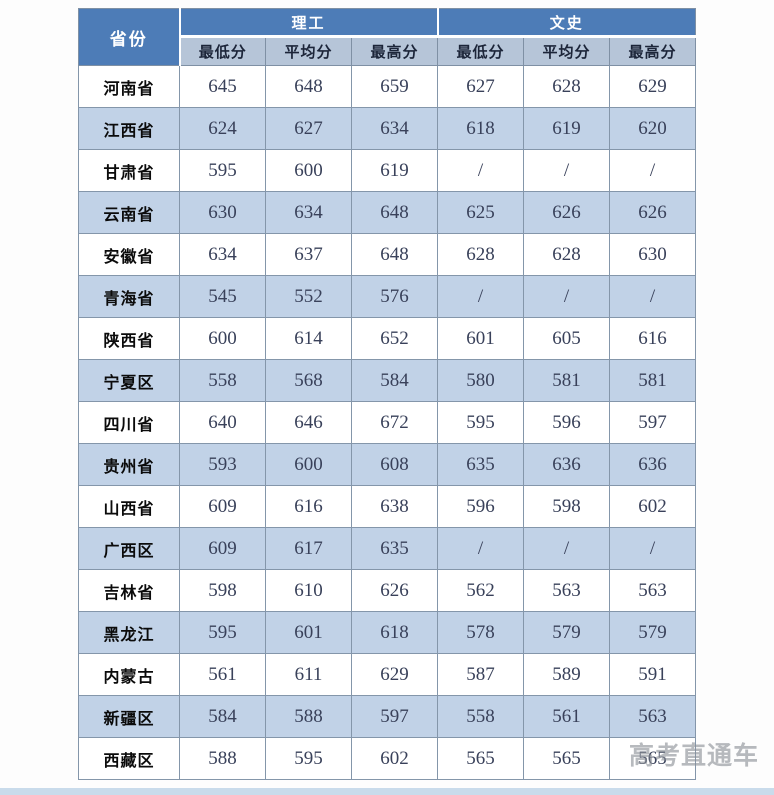 Image resolution: width=774 pixels, height=795 pixels. I want to click on group-header-liberal-arts: 文史, so click(566, 23).